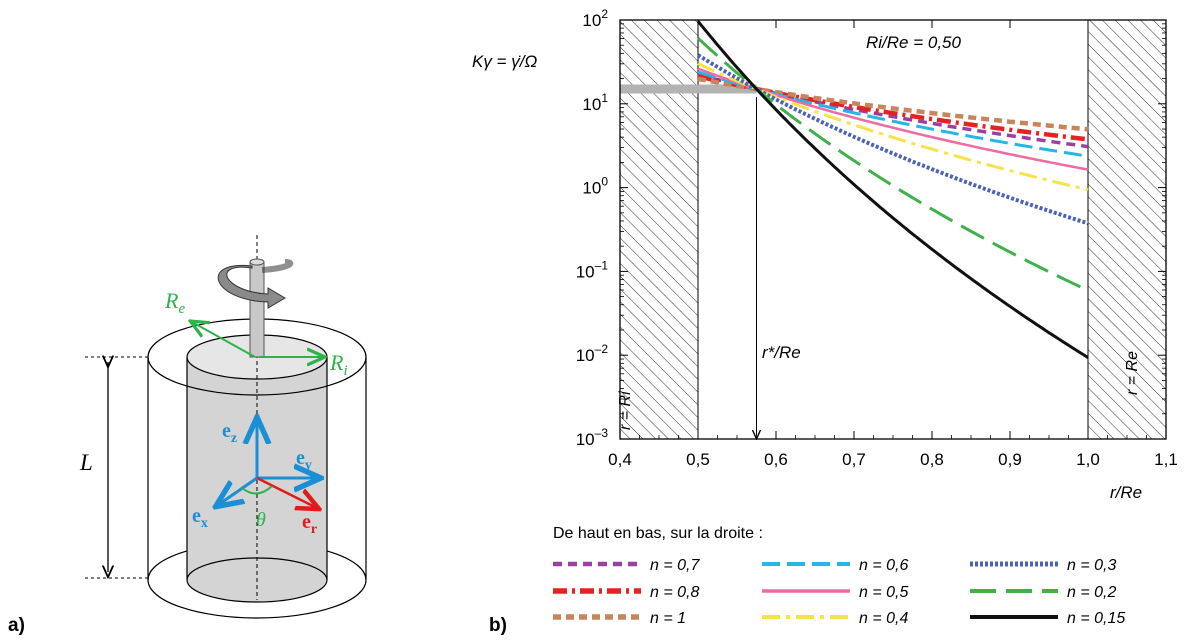 This screenshot has width=1186, height=640. What do you see at coordinates (893, 127) in the screenshot?
I see `series-line` at bounding box center [893, 127].